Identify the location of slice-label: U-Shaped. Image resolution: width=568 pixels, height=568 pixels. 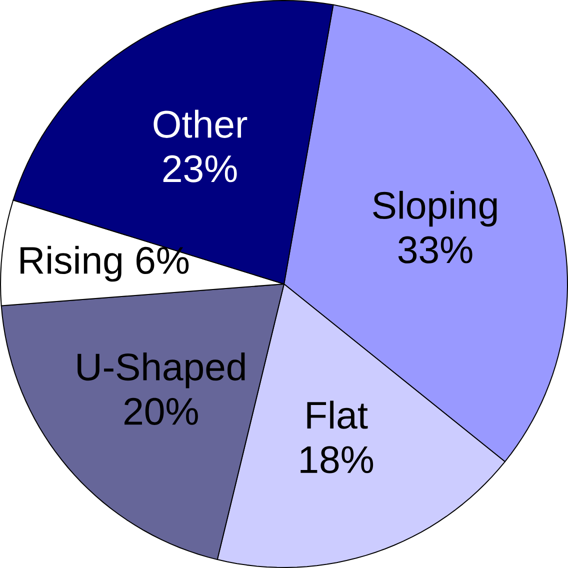
(161, 370).